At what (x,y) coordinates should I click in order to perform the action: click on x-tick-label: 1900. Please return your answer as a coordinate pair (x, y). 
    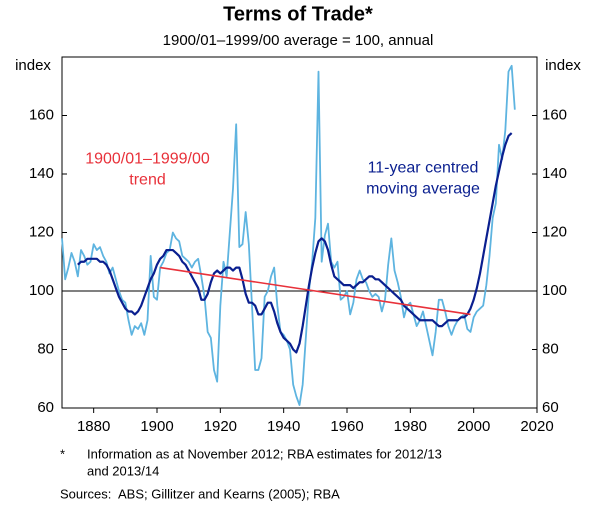
    Looking at the image, I should click on (156, 426).